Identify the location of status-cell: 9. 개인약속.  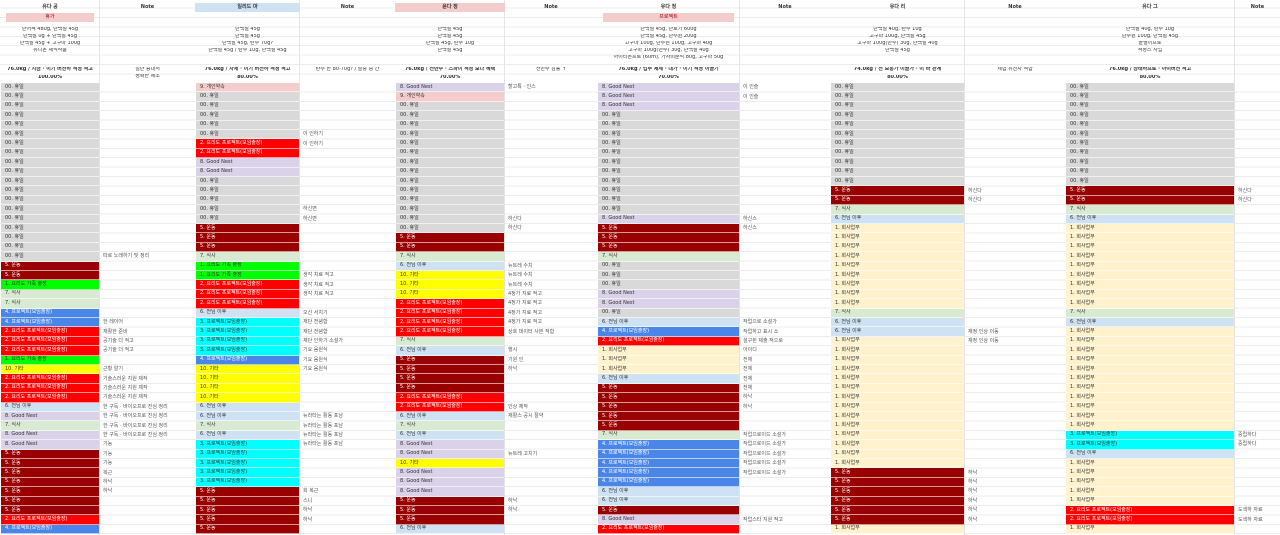
(247, 88).